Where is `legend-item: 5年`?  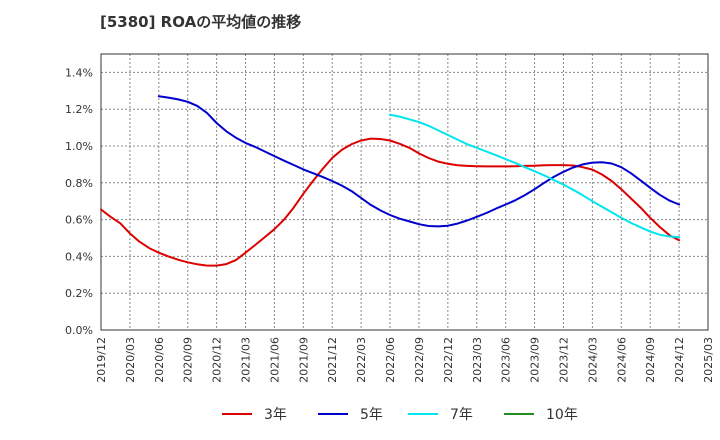
legend-item: 5年 is located at coordinates (350, 415).